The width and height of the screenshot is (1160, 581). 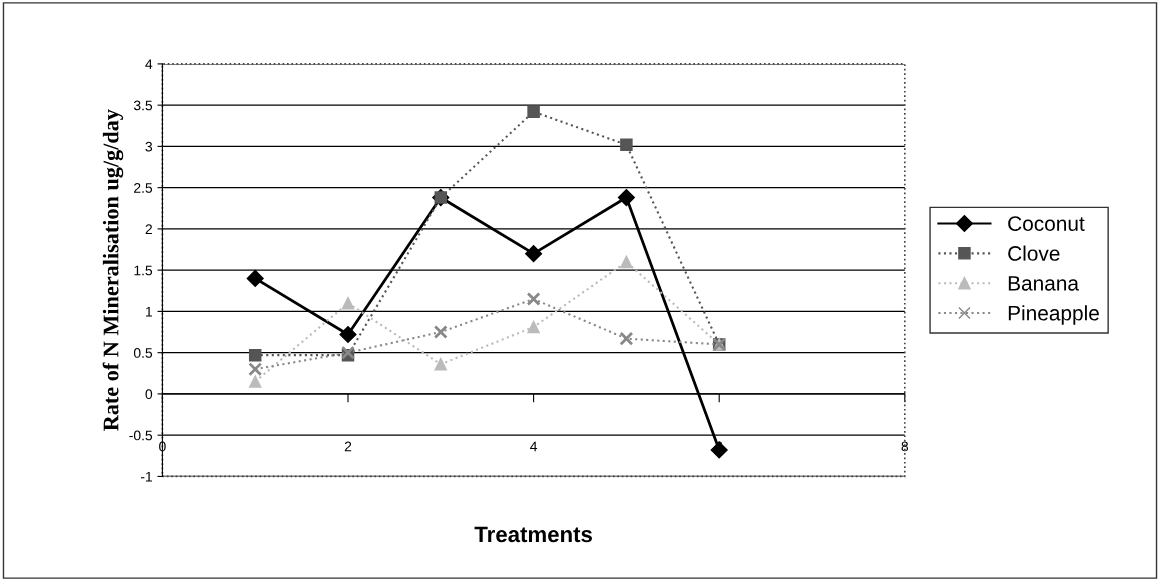 What do you see at coordinates (141, 435) in the screenshot?
I see `y-tick-label: -0.5` at bounding box center [141, 435].